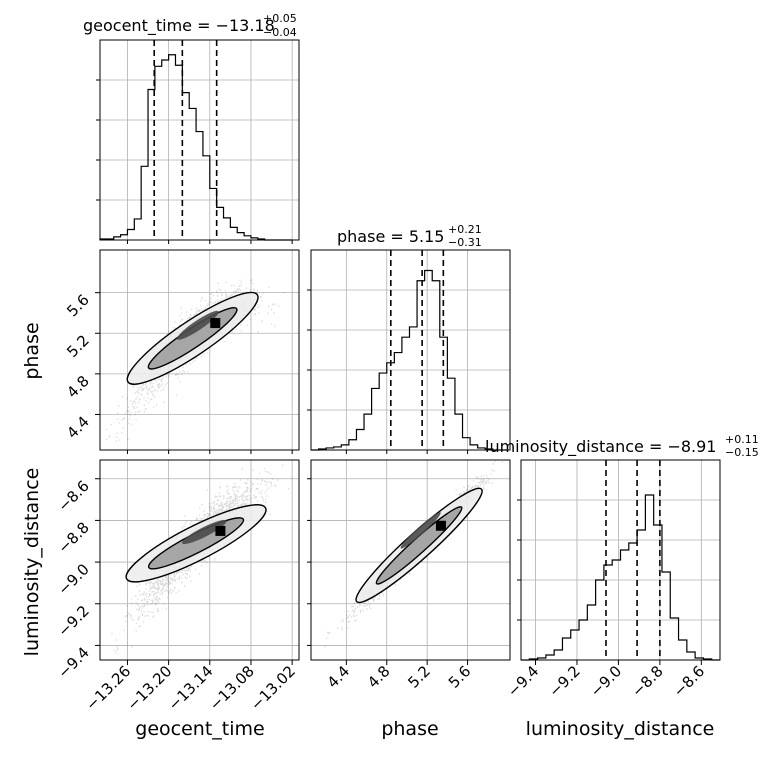 Image resolution: width=760 pixels, height=760 pixels. Describe the element at coordinates (73, 579) in the screenshot. I see `ytick-label-luminosity_distance-2: −9.0` at that location.